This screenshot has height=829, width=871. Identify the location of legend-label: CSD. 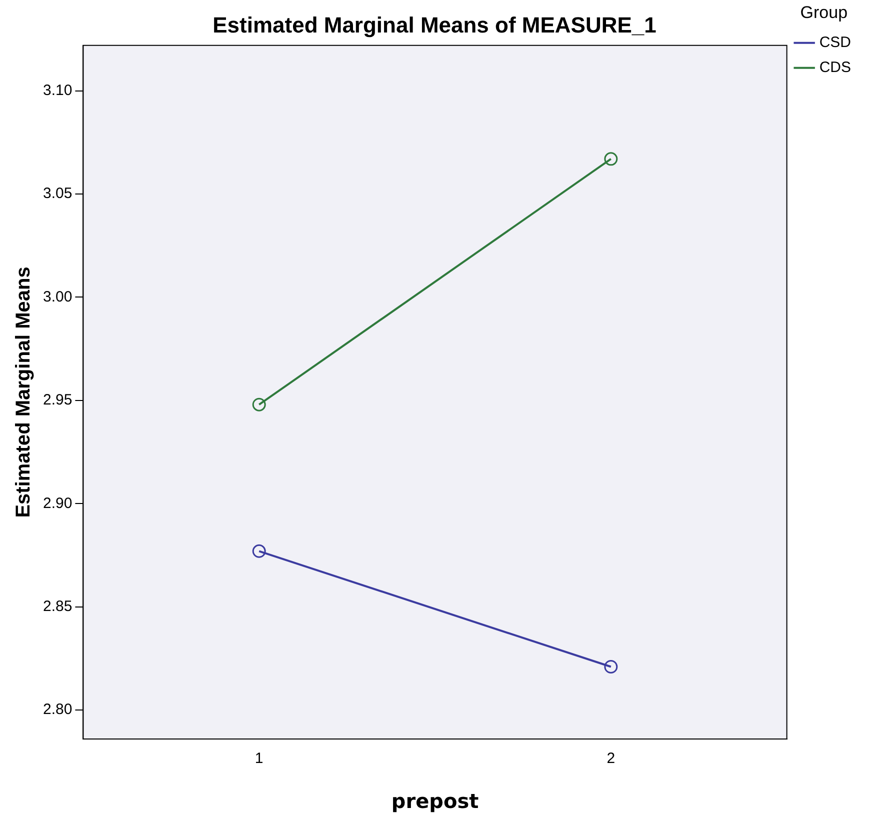
(835, 43).